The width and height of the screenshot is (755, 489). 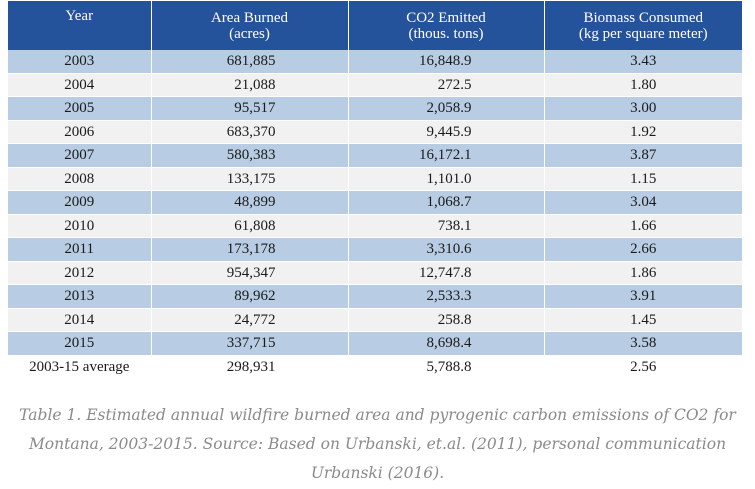 What do you see at coordinates (446, 249) in the screenshot?
I see `cell-co2: 3,310.6` at bounding box center [446, 249].